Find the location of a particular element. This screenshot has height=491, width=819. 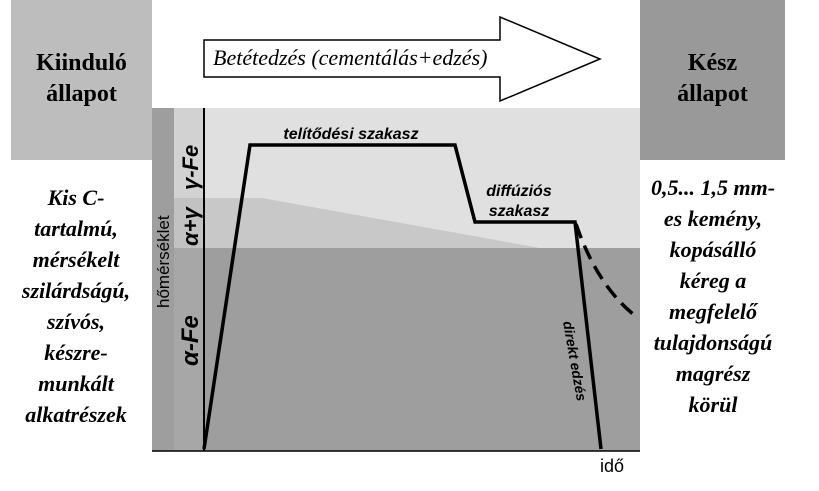

final-state-box: Kész állapot is located at coordinates (712, 80).